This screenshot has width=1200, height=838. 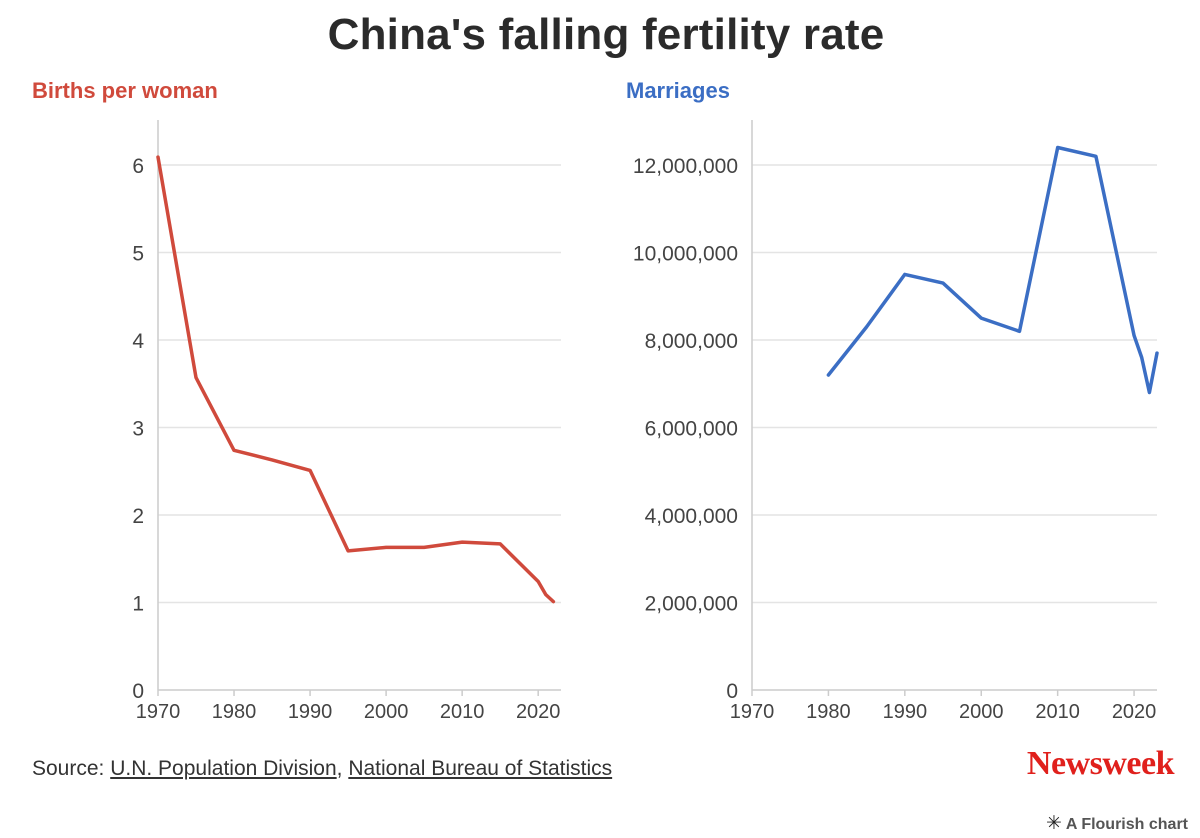 I want to click on births-ytick-label: 5, so click(x=138, y=254).